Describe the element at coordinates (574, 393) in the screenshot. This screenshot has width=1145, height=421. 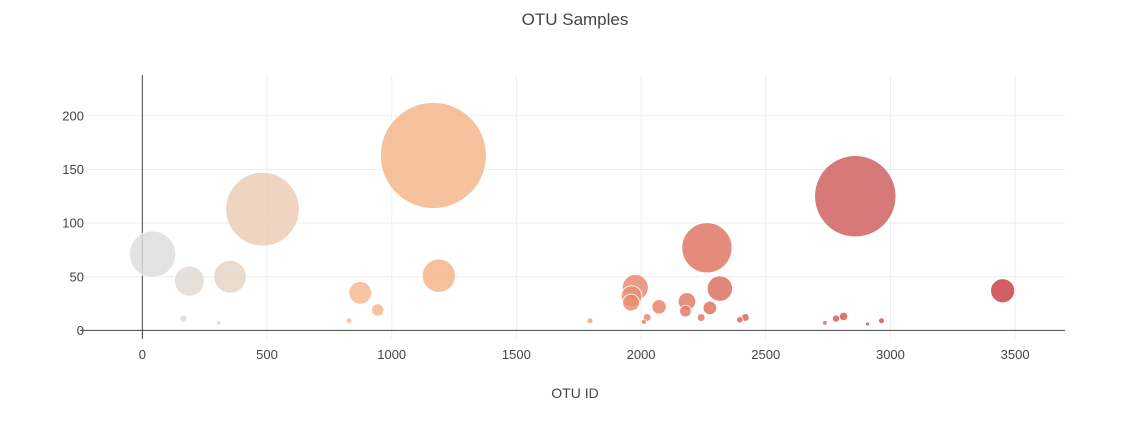
I see `x-axis-title: OTU ID` at that location.